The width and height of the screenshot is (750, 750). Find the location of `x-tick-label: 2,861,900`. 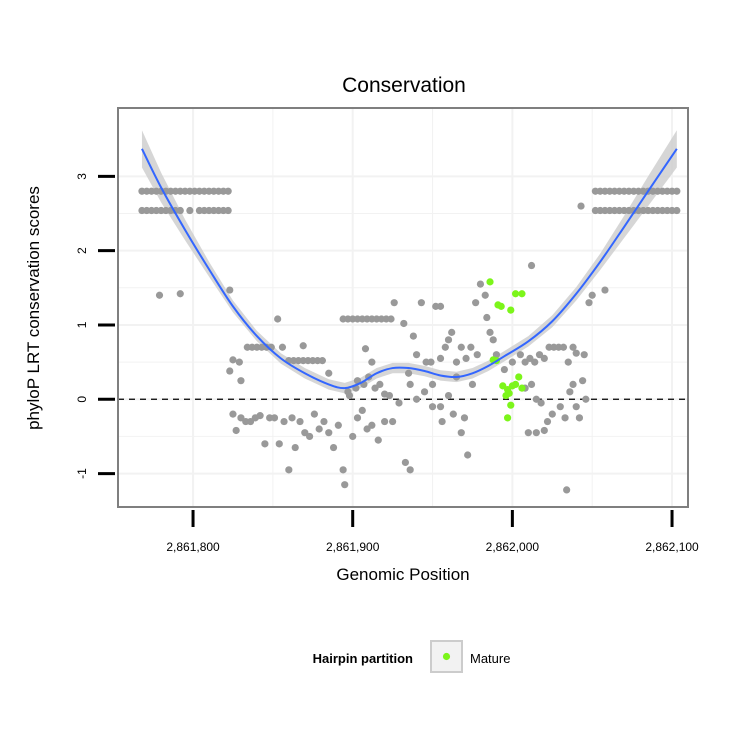

x-tick-label: 2,861,900 is located at coordinates (353, 547).